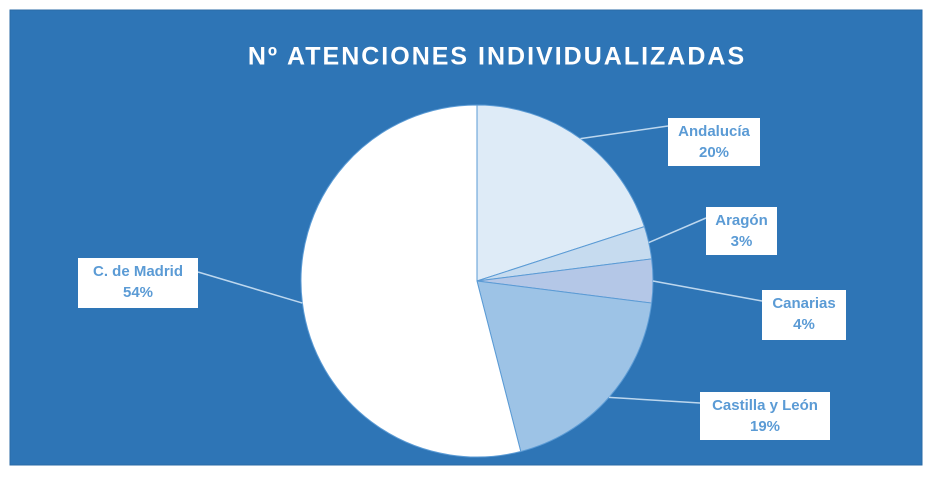 The width and height of the screenshot is (934, 479). I want to click on category-label: C. de Madrid, so click(138, 271).